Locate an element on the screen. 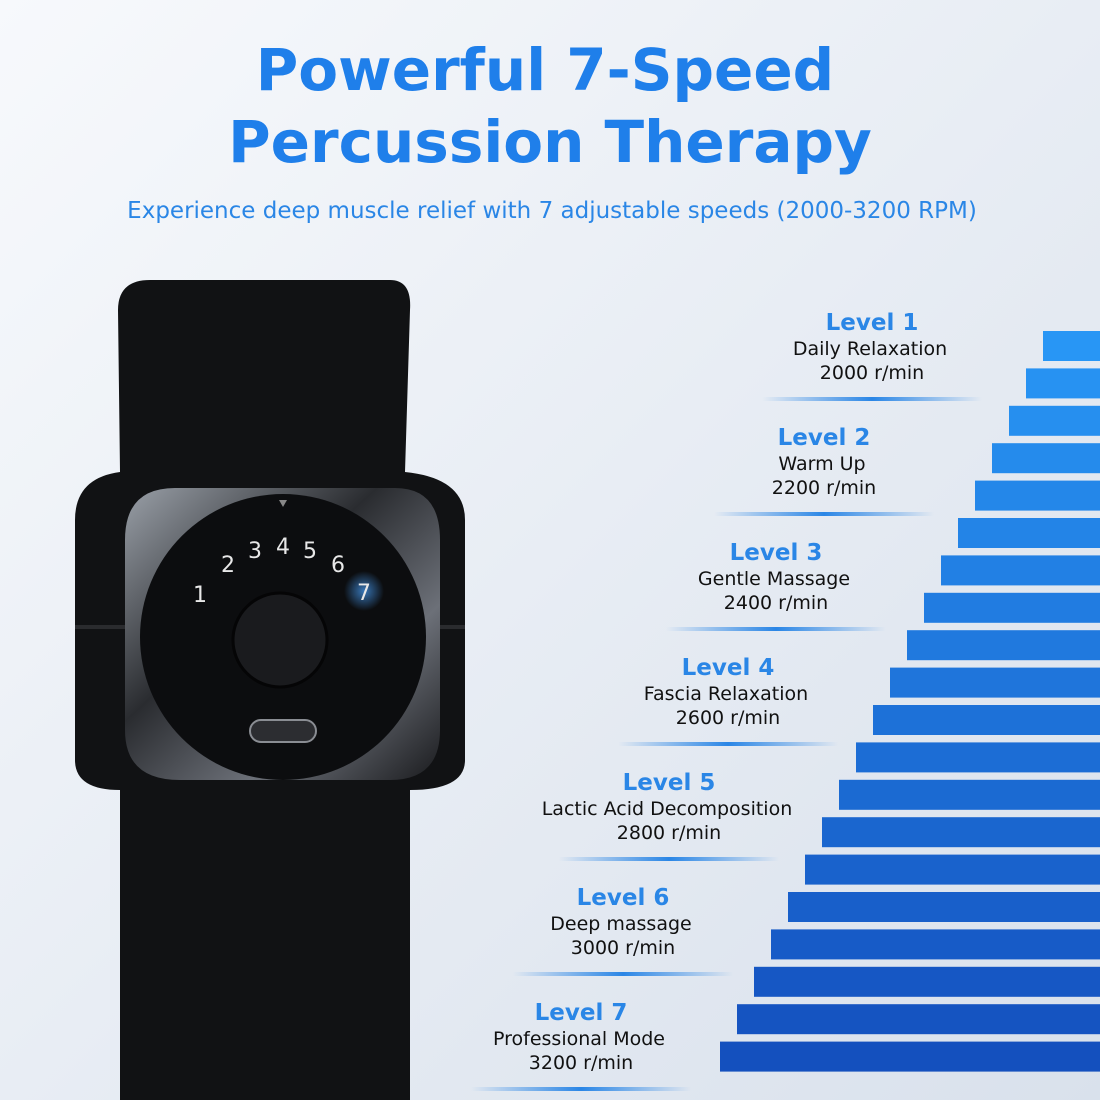 The image size is (1100, 1100). dial-number: 3 is located at coordinates (255, 551).